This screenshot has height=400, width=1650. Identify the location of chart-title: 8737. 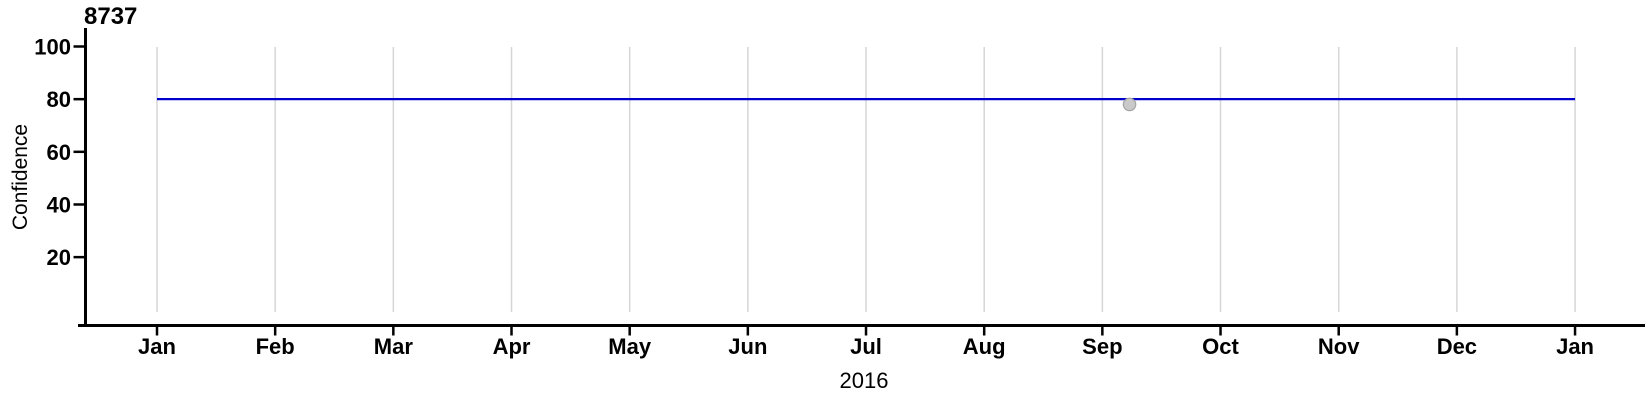
(111, 16).